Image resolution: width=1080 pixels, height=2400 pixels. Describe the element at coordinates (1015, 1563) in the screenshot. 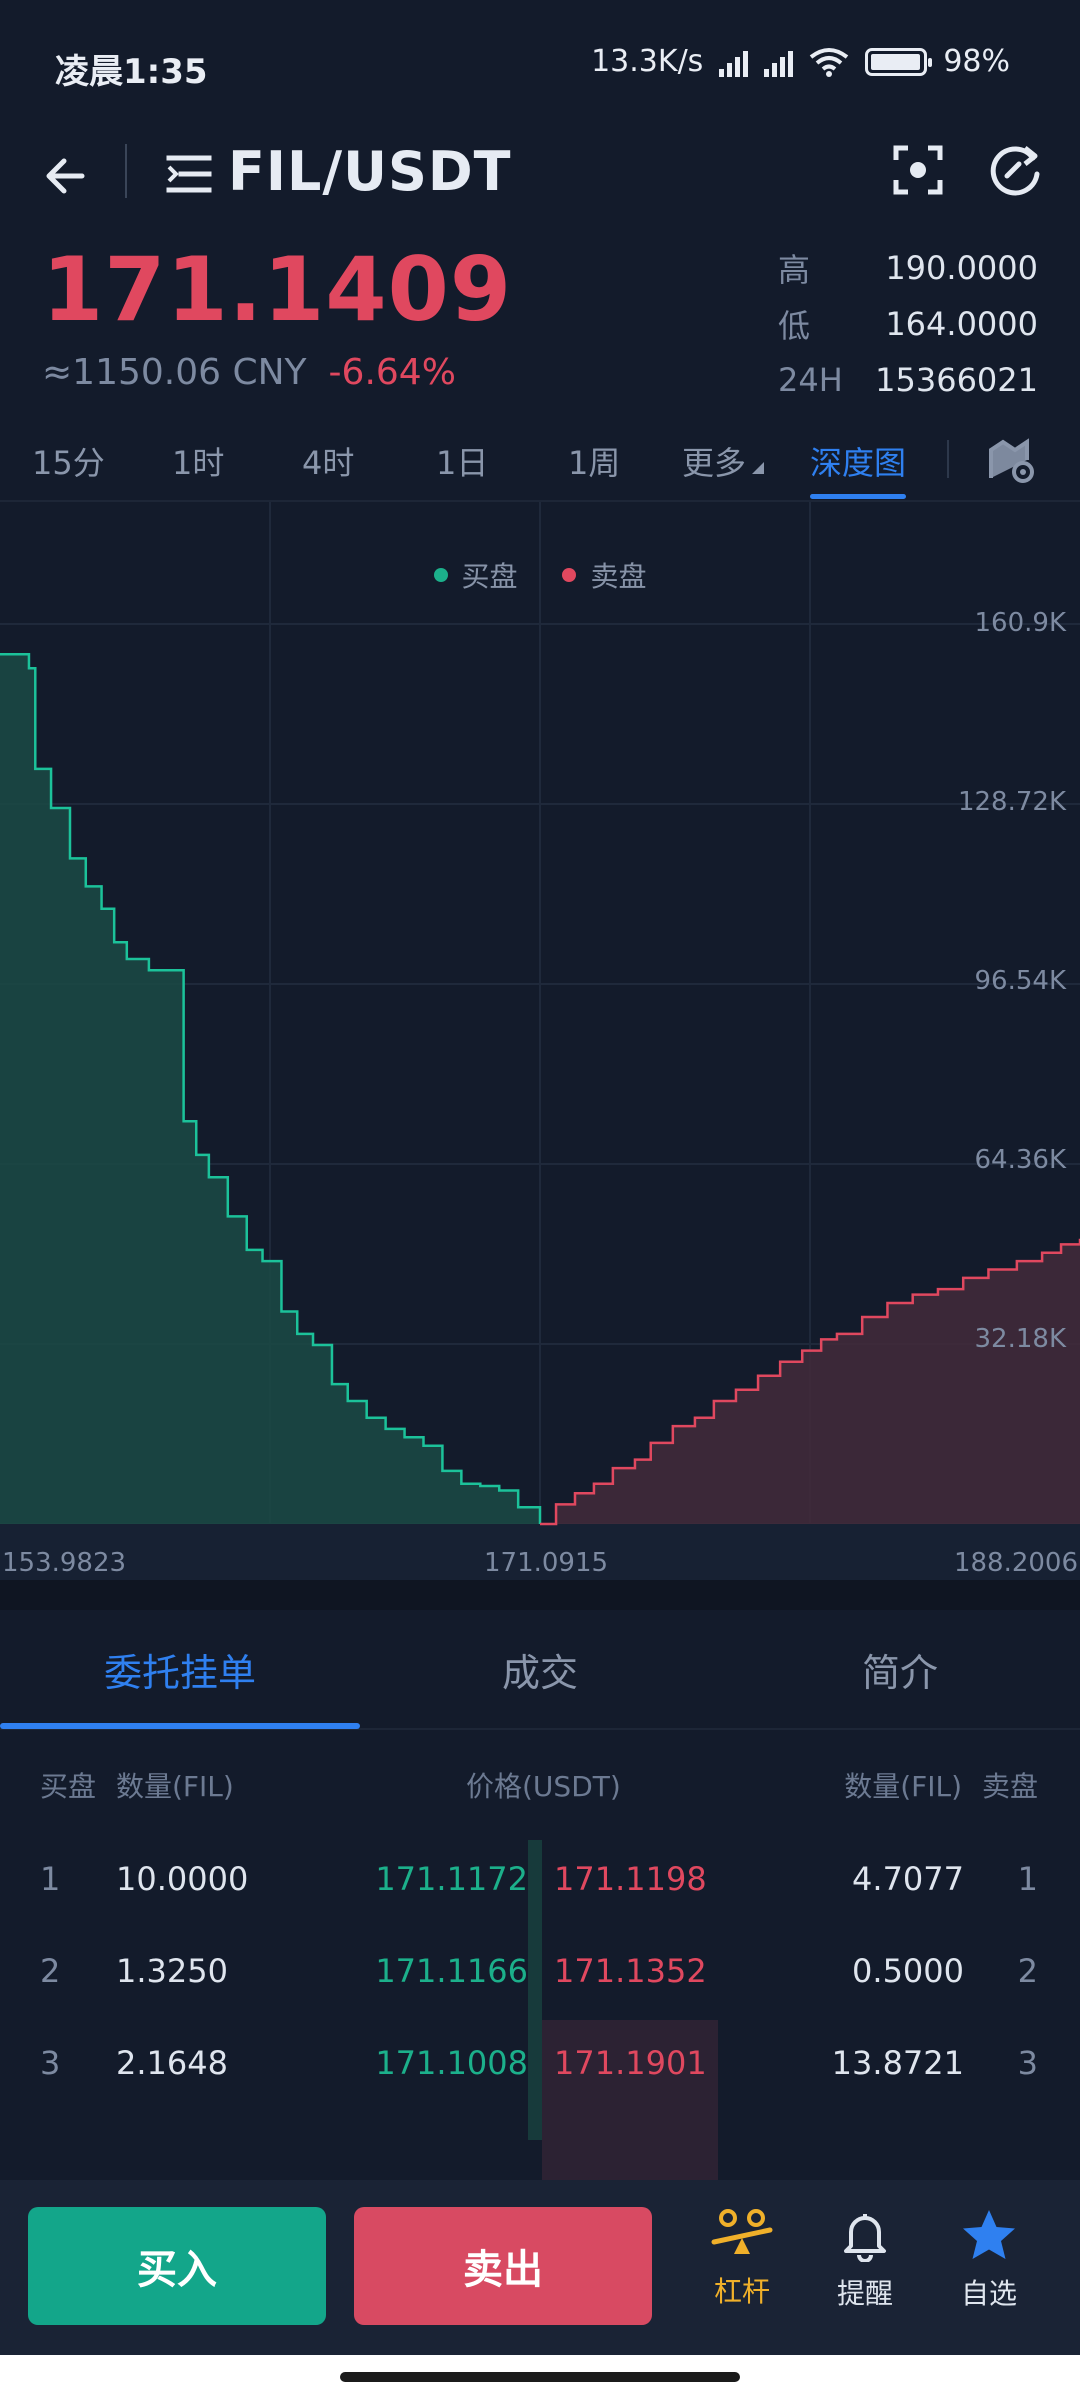

I see `x-tick-max: 188.2006` at that location.